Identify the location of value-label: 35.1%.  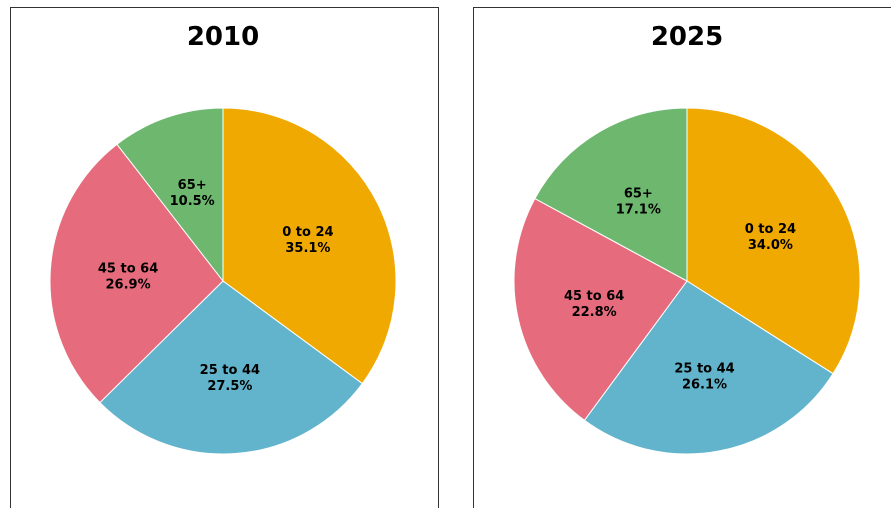
(307, 248).